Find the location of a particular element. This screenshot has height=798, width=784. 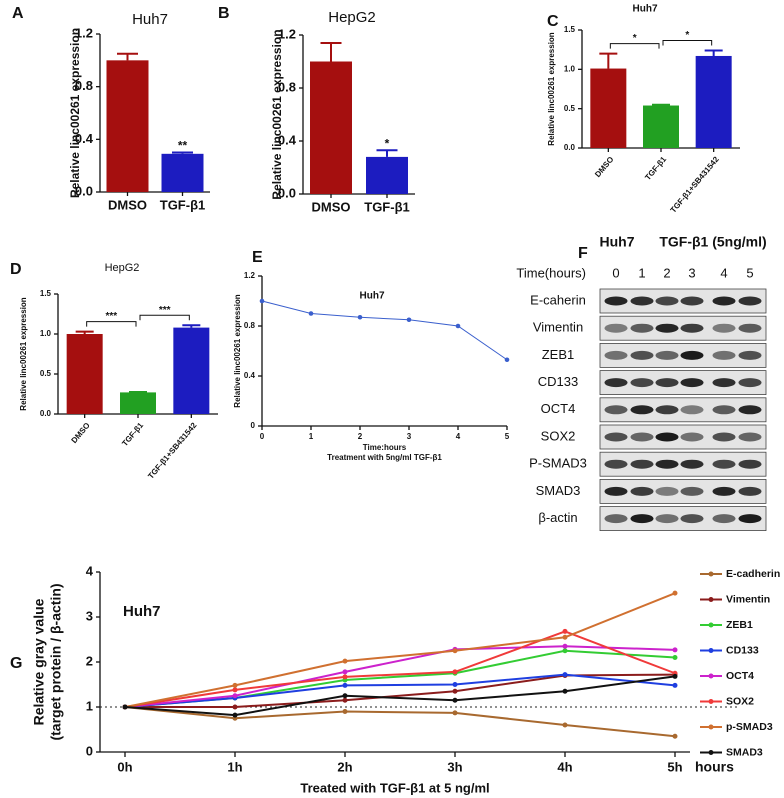

x-tick-label: 4 is located at coordinates (458, 436).